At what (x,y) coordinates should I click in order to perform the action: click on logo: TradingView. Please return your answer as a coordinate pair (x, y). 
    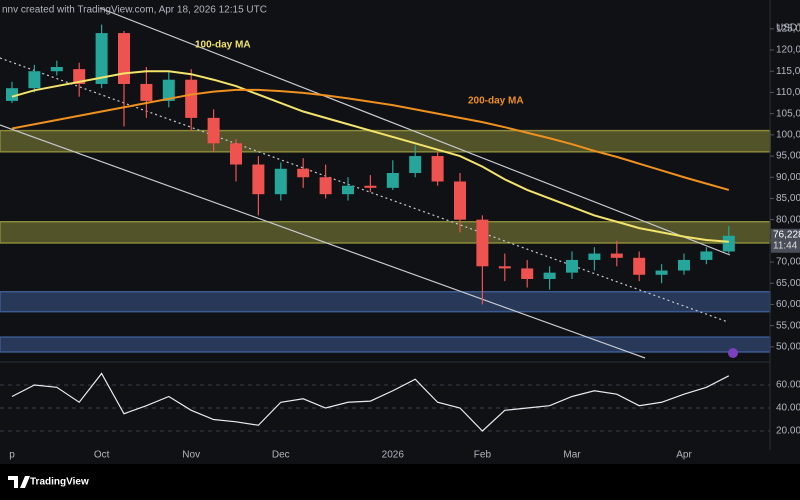
    Looking at the image, I should click on (59, 482).